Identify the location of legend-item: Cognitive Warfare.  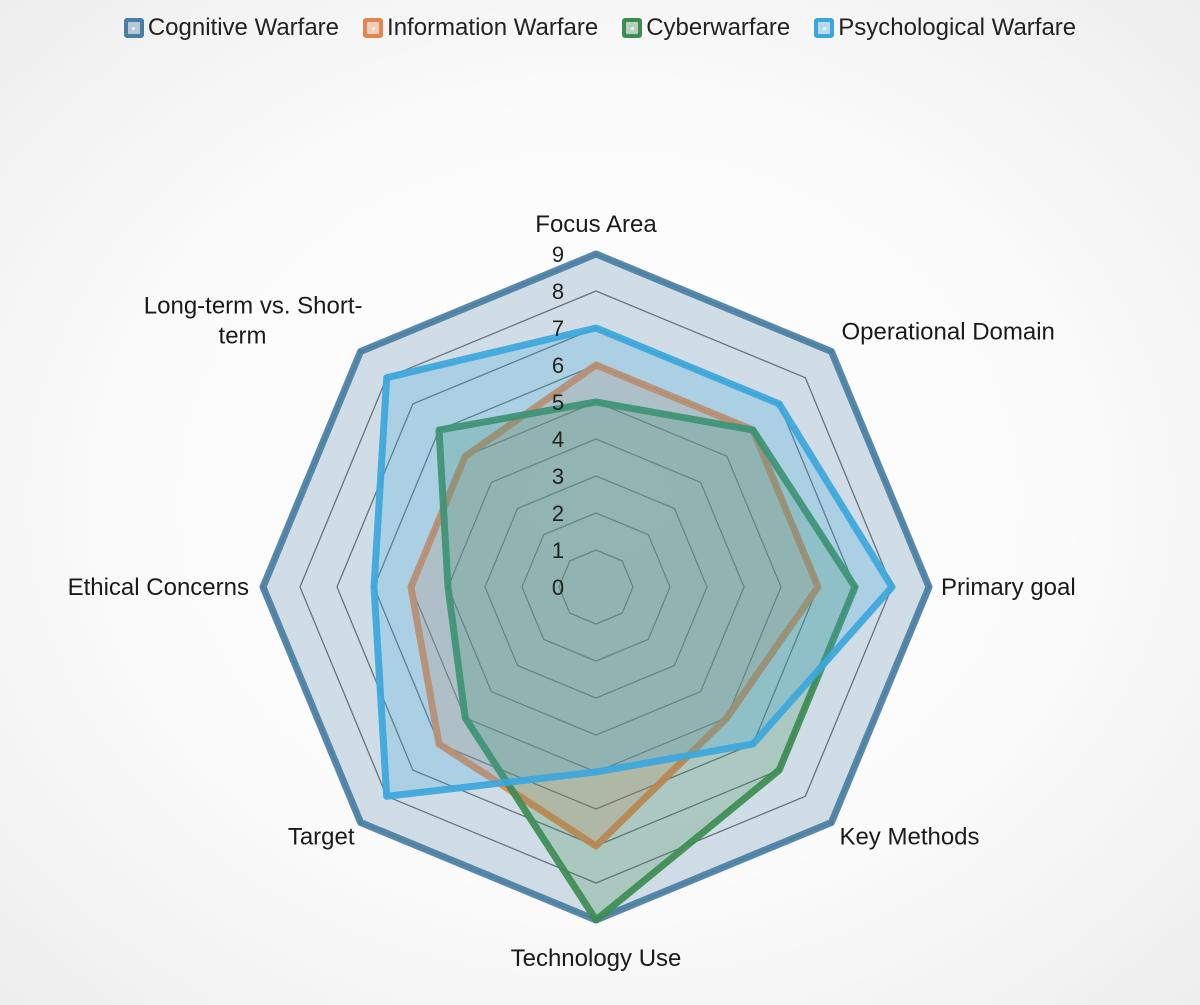
(231, 28).